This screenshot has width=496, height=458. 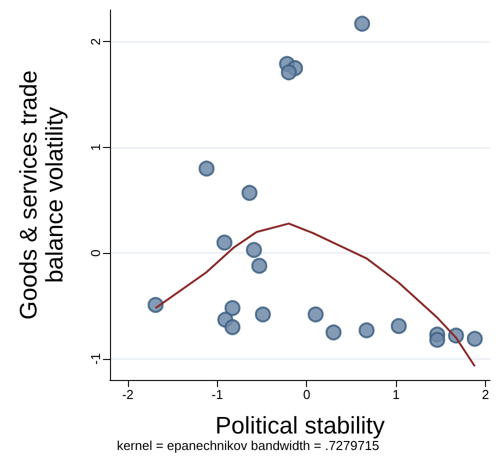 What do you see at coordinates (128, 394) in the screenshot?
I see `x-tick-label: -2` at bounding box center [128, 394].